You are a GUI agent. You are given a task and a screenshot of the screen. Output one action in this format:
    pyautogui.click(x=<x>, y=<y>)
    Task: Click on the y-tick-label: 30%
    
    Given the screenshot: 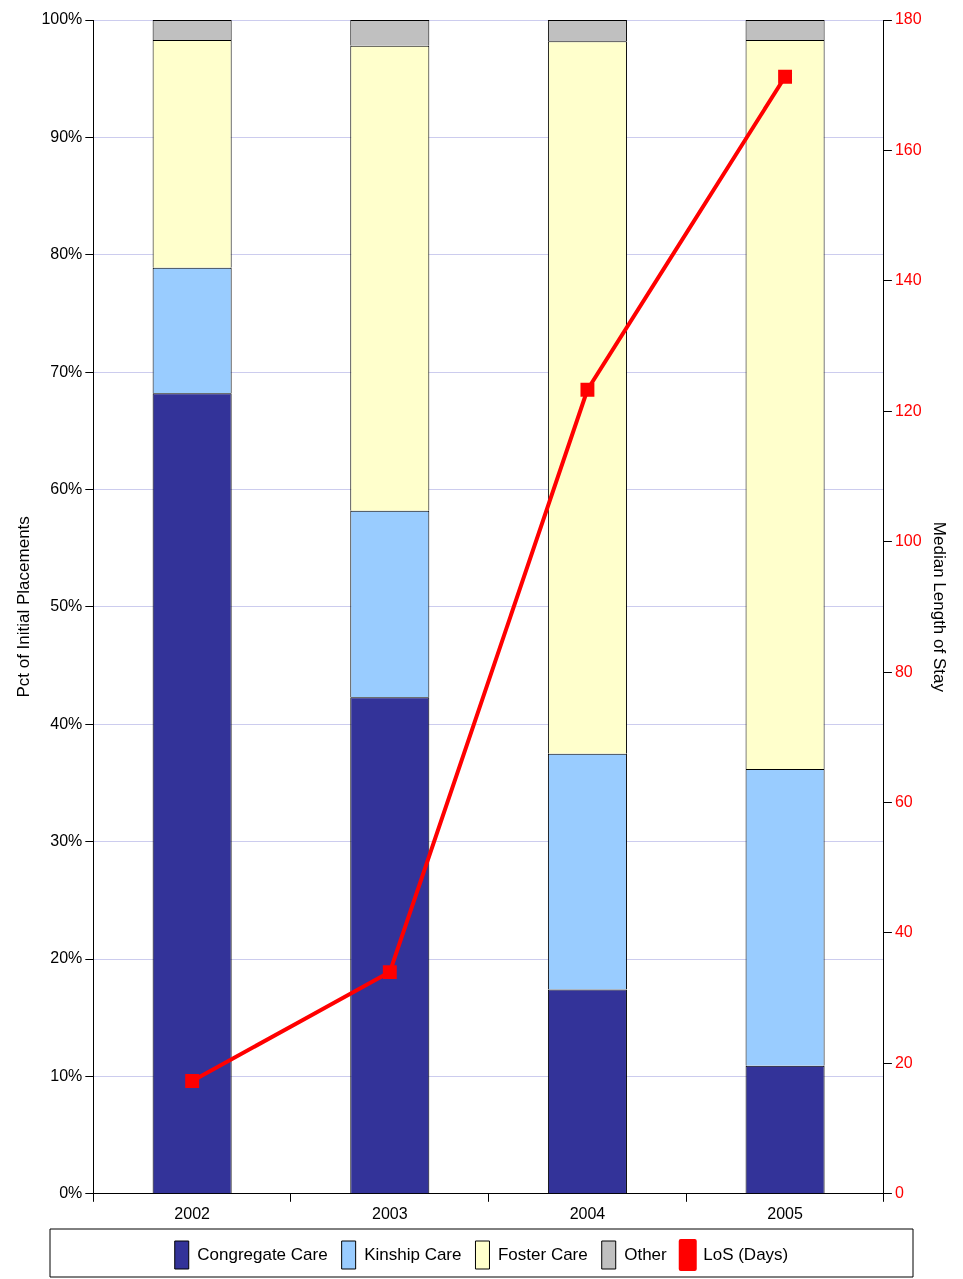 What is the action you would take?
    pyautogui.click(x=66, y=841)
    